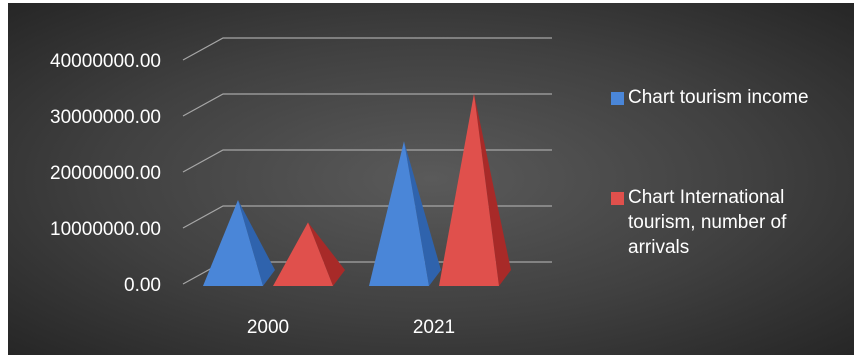 This screenshot has width=857, height=358. What do you see at coordinates (268, 327) in the screenshot?
I see `x-category-label: 2000` at bounding box center [268, 327].